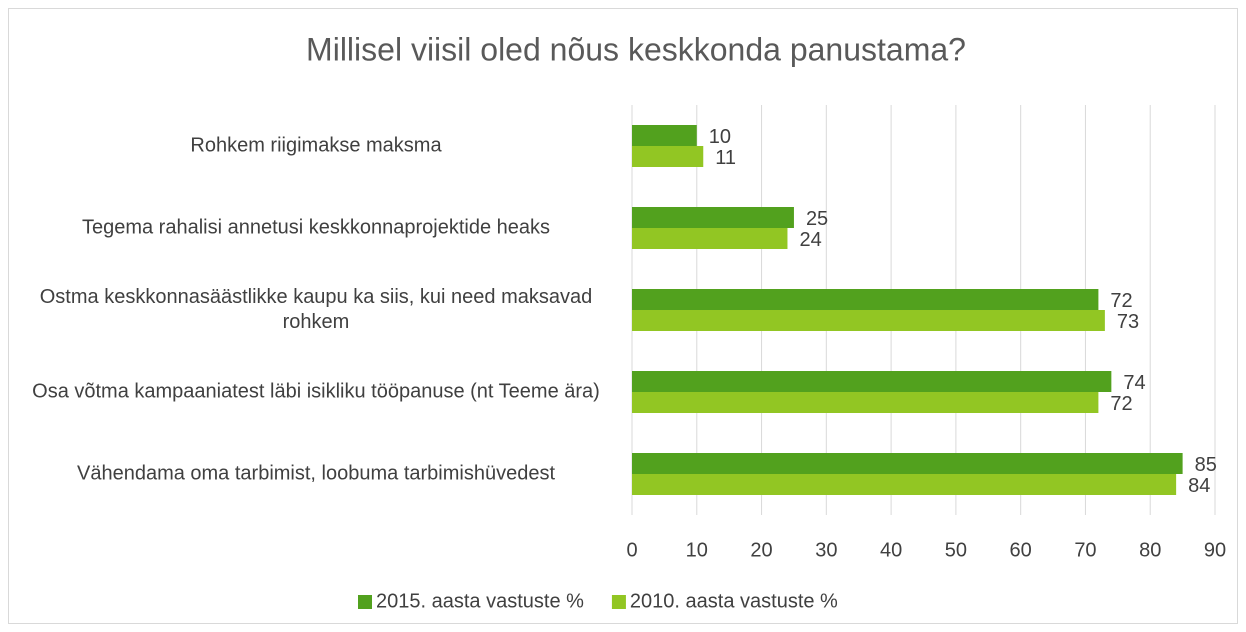 The width and height of the screenshot is (1246, 632). I want to click on x-tick-label: 20, so click(761, 550).